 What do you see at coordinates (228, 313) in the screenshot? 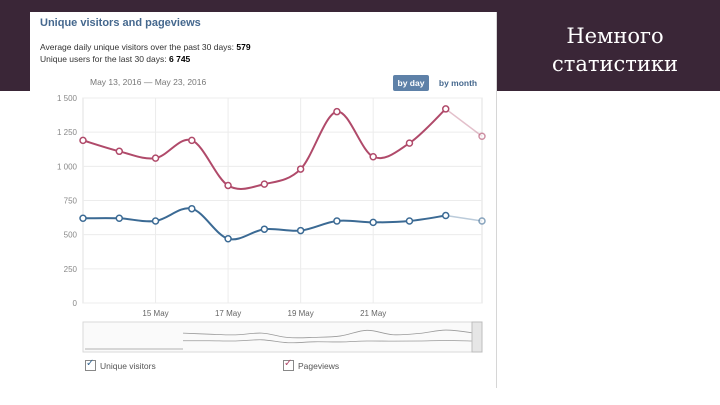
I see `x-tick-label: 17 May` at bounding box center [228, 313].